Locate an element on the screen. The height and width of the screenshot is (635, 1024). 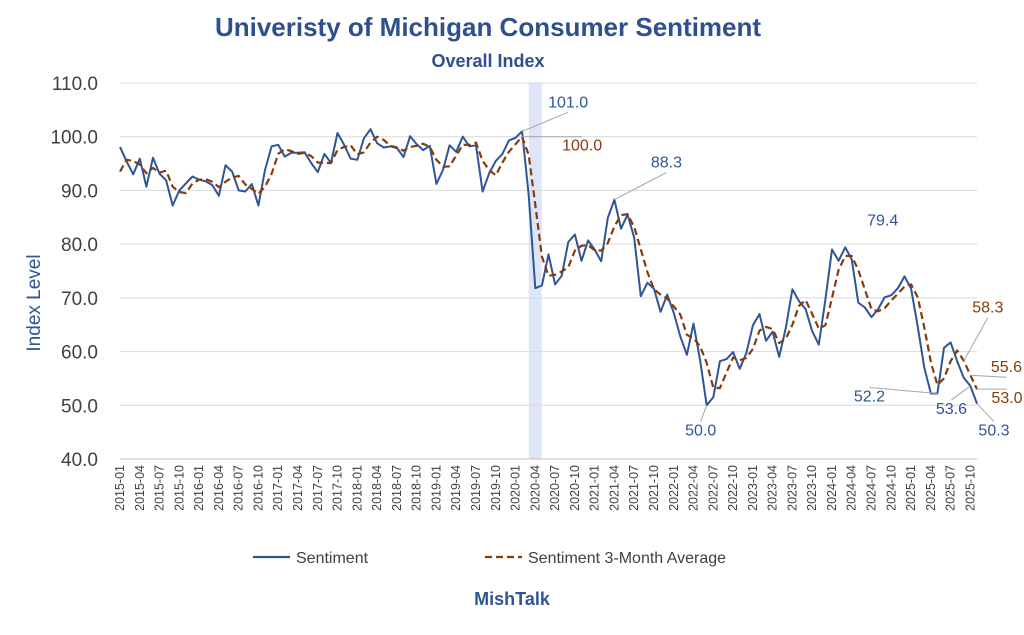
x-tick-label: 2023-10 is located at coordinates (812, 488).